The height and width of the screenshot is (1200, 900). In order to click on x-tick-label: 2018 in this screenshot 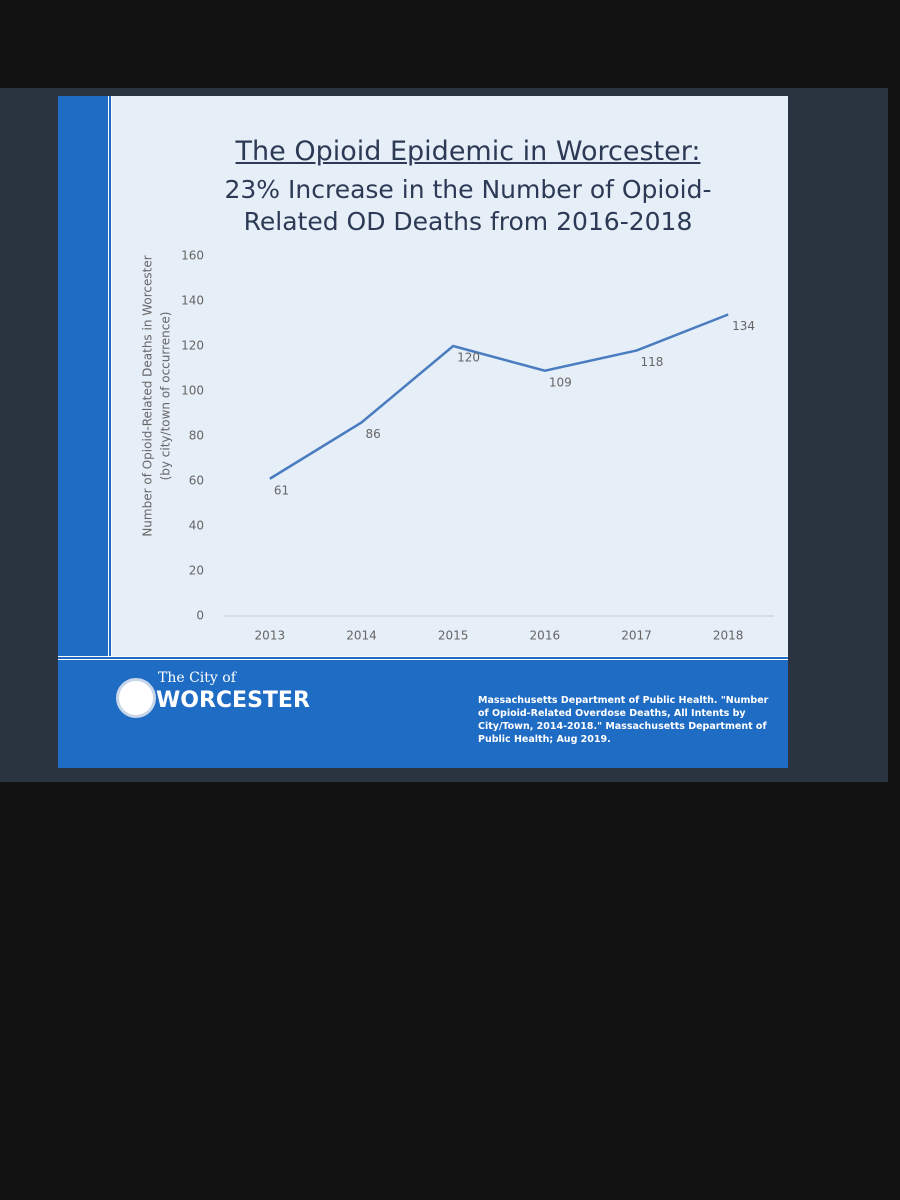, I will do `click(728, 636)`.